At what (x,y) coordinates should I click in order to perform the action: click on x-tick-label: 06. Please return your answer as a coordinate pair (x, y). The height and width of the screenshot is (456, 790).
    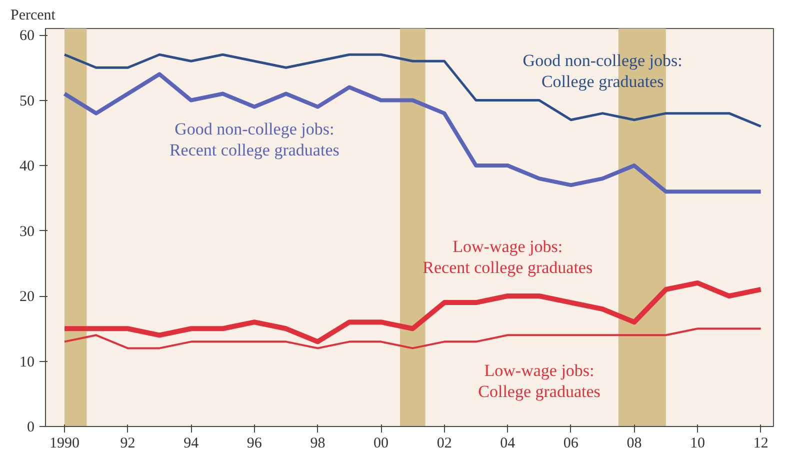
    Looking at the image, I should click on (571, 444).